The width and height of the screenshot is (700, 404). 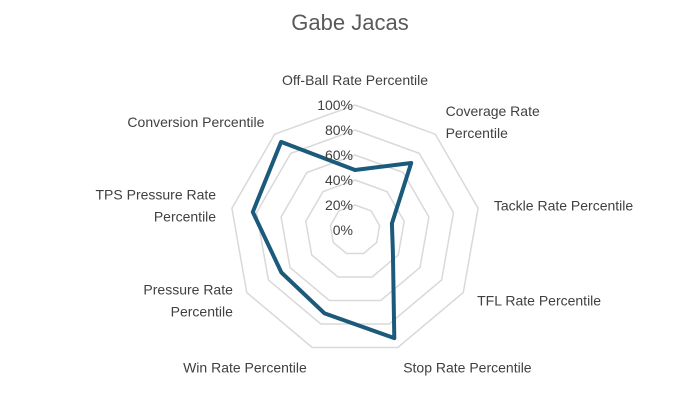 I want to click on axis-label-1: Coverage Rate Percentile, so click(x=493, y=122).